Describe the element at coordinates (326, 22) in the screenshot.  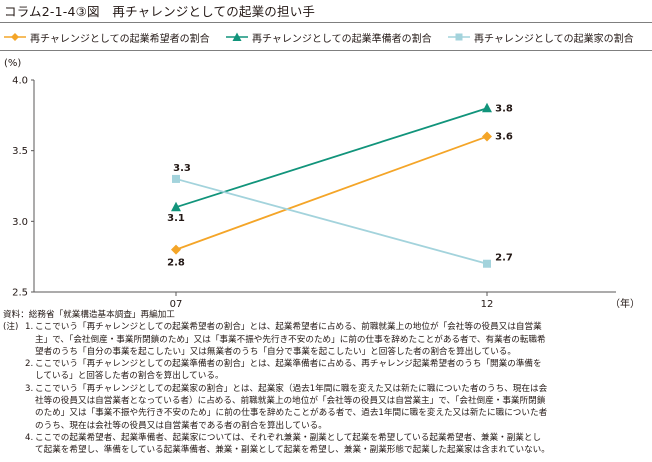
I see `title-divider` at that location.